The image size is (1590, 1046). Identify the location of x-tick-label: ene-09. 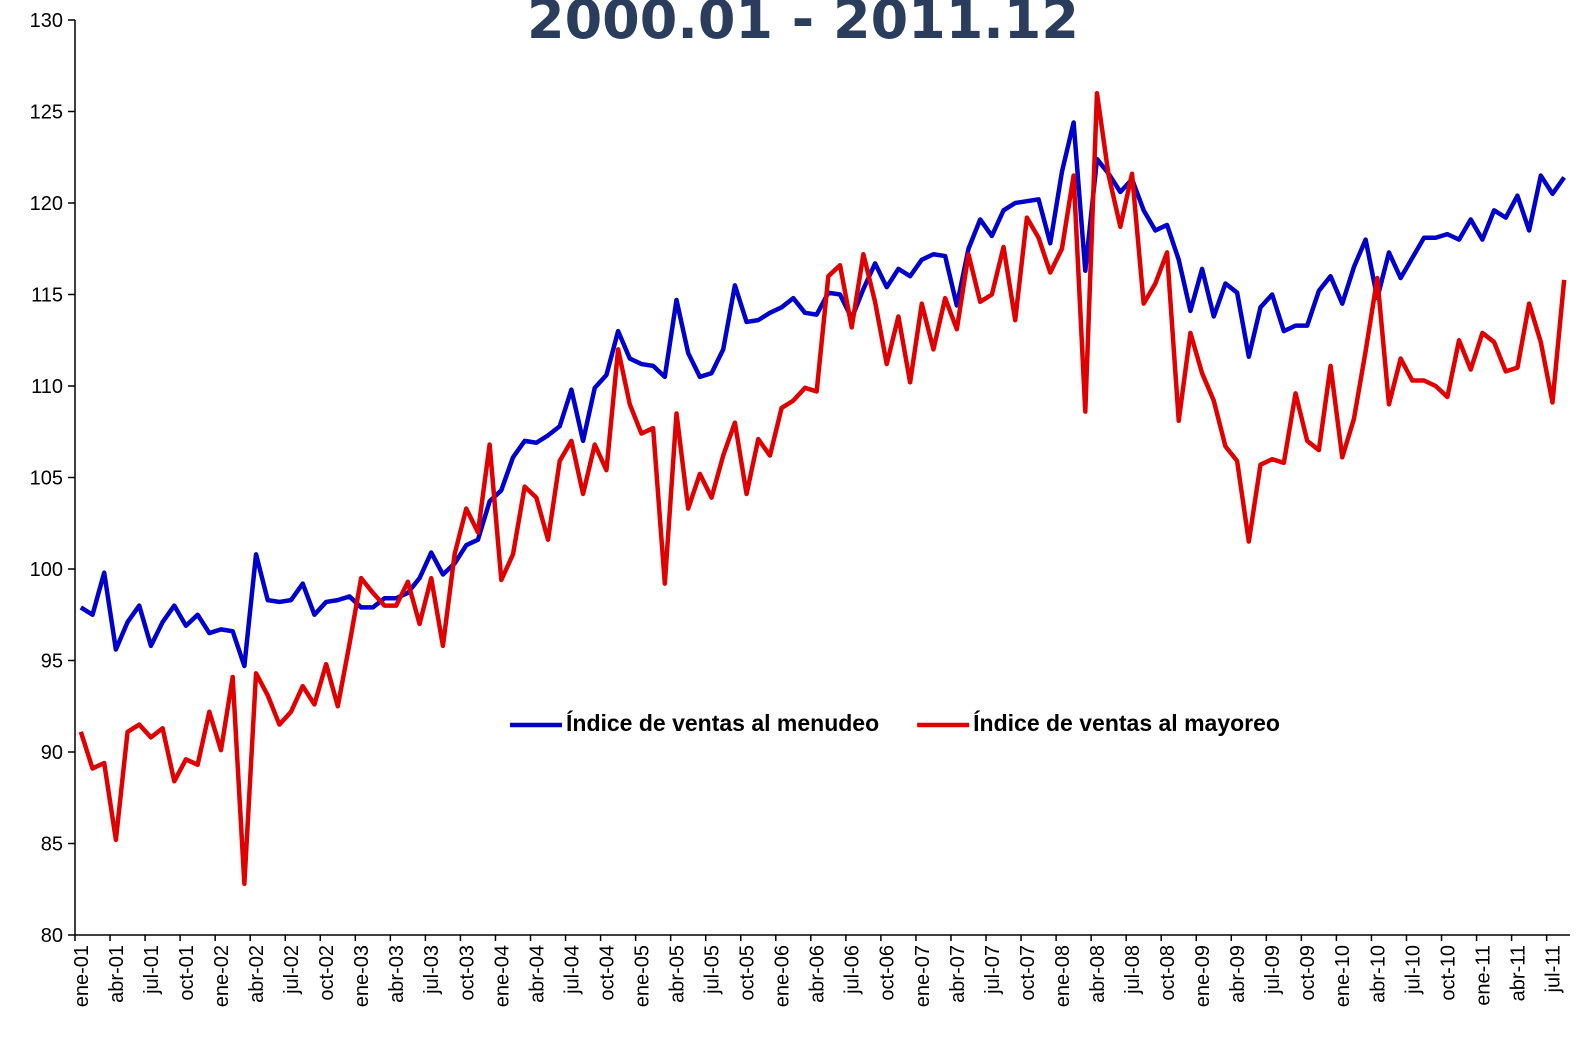
(1203, 976).